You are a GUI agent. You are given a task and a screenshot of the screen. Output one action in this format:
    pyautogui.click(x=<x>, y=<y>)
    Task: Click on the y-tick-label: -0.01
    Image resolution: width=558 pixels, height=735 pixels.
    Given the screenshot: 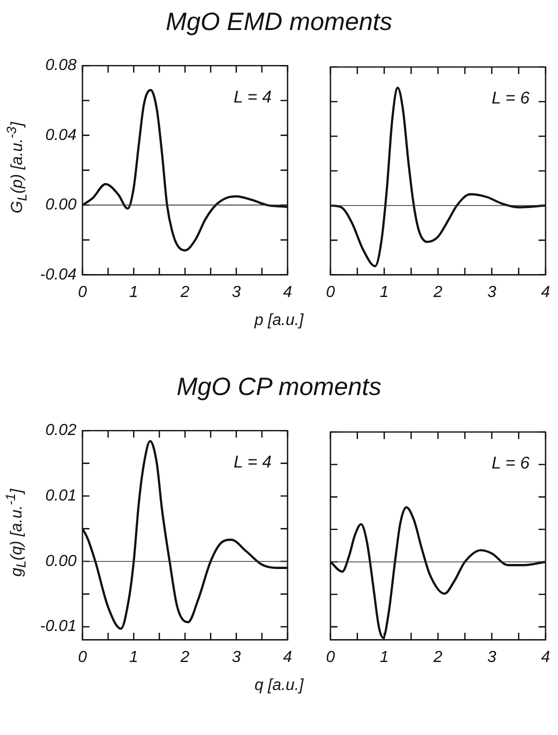 What is the action you would take?
    pyautogui.click(x=58, y=627)
    